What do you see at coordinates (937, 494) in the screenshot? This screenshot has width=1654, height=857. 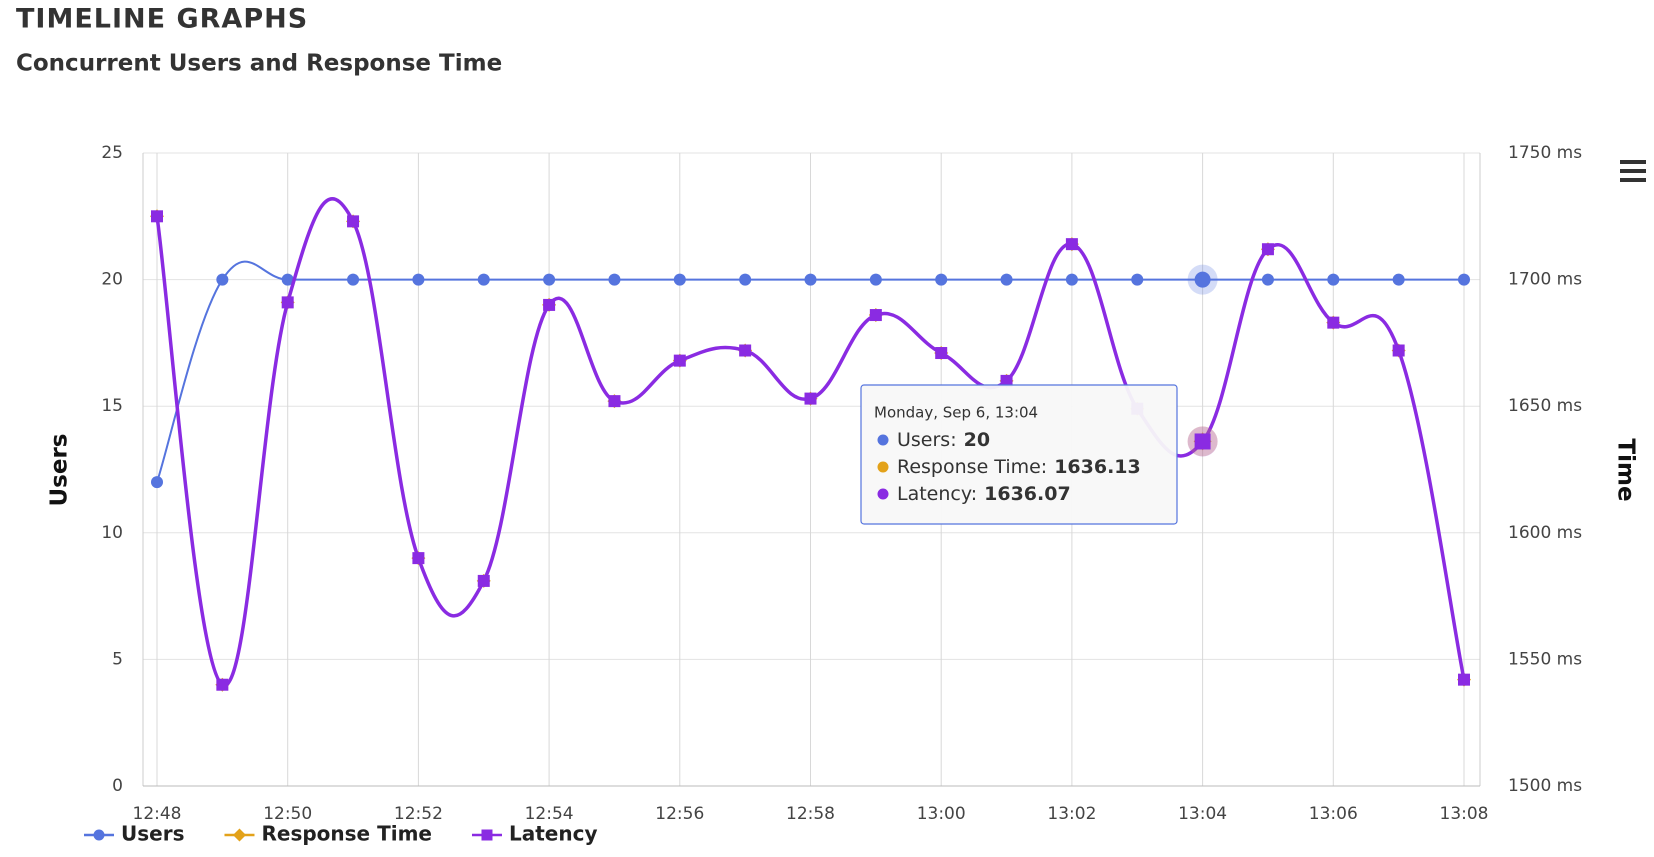 I see `tooltip-label: Latency:` at bounding box center [937, 494].